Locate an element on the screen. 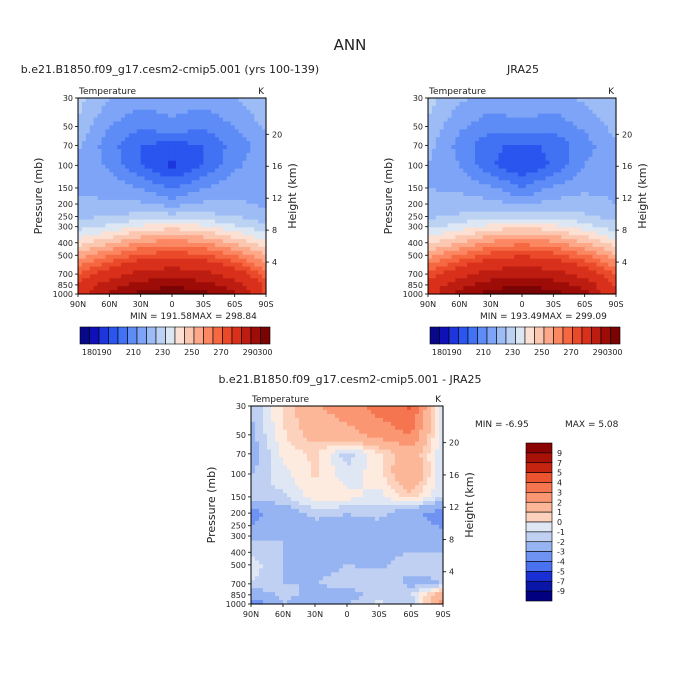  colorbar-swatch is located at coordinates (160, 335).